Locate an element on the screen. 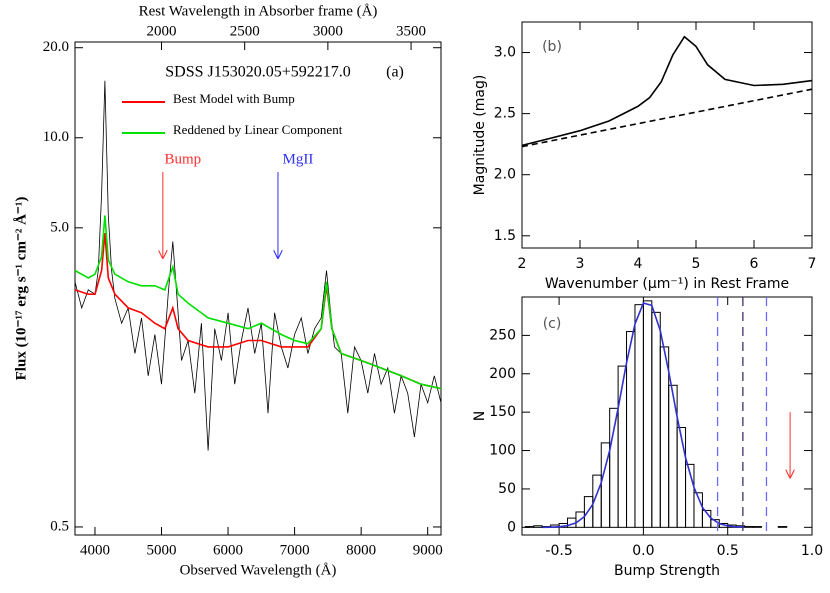 This screenshot has height=593, width=830. y-tick-label: 5.0 is located at coordinates (59, 227).